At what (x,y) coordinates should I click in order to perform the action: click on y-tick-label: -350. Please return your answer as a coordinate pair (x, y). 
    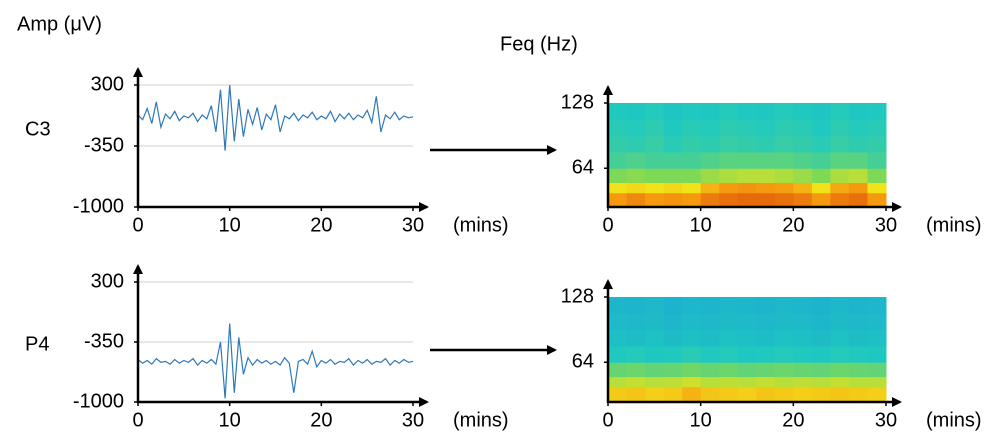
    Looking at the image, I should click on (104, 341).